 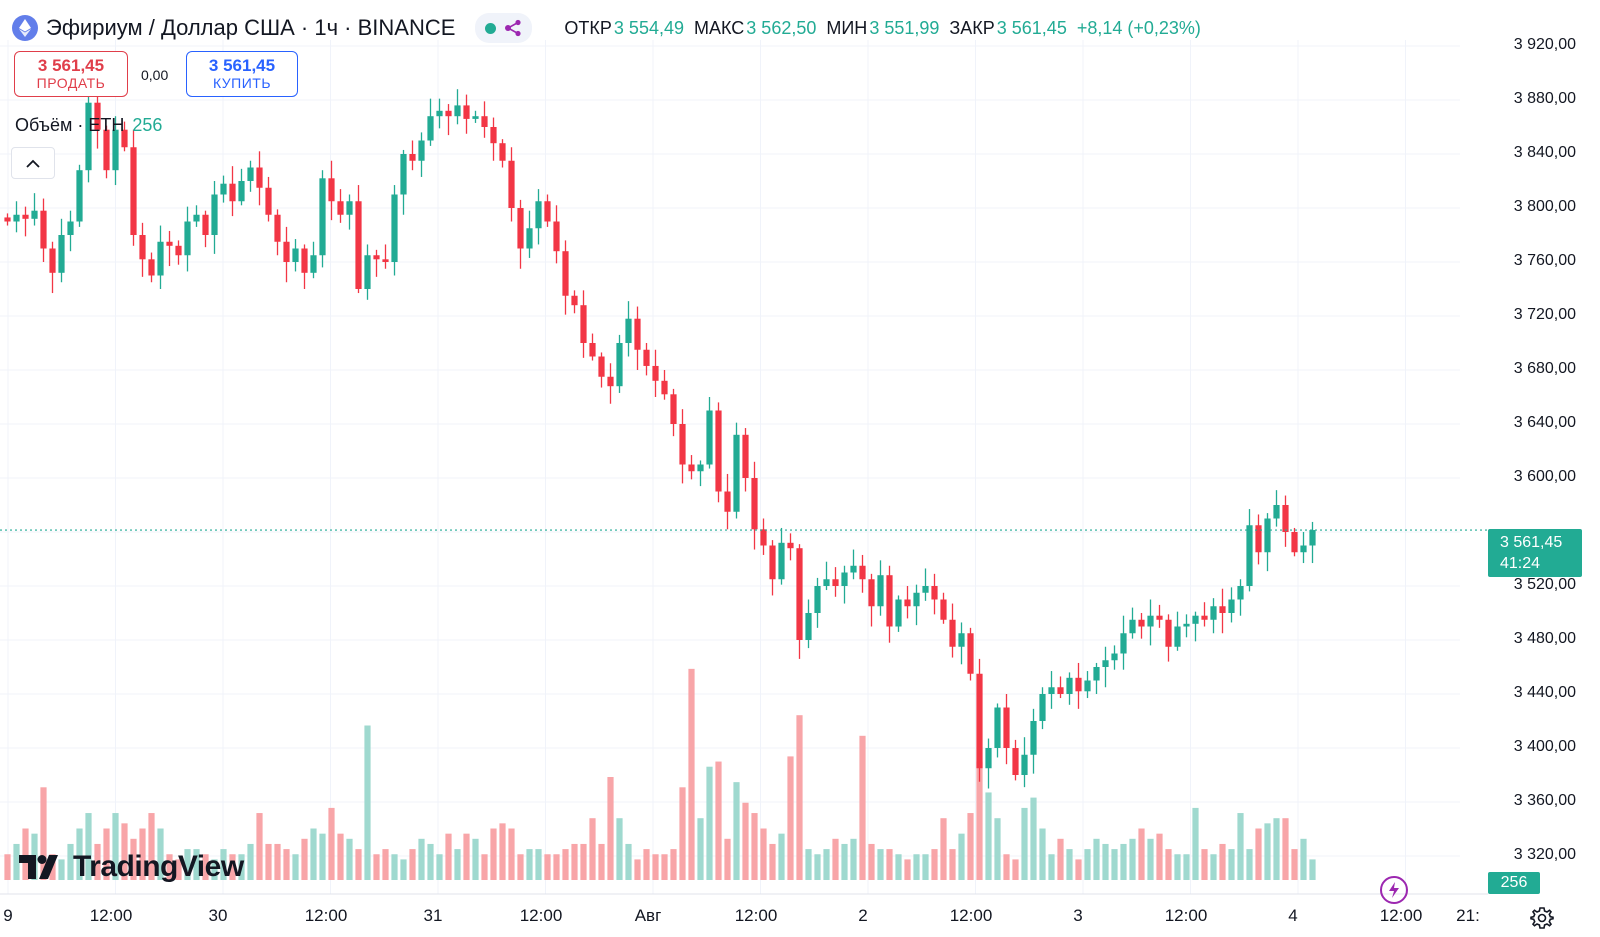 What do you see at coordinates (648, 27) in the screenshot?
I see `open-value: 3 554,49` at bounding box center [648, 27].